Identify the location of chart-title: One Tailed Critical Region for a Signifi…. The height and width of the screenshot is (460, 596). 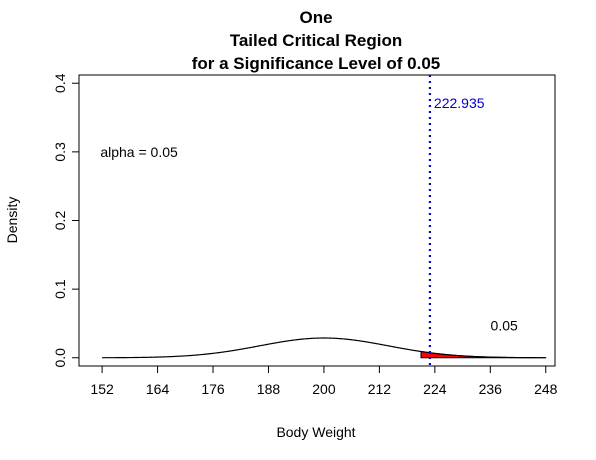
(316, 40).